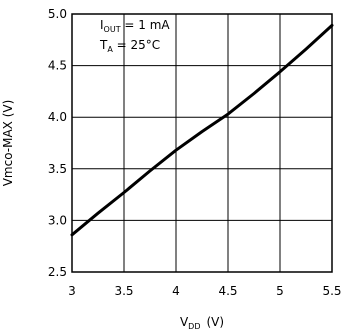  Describe the element at coordinates (331, 291) in the screenshot. I see `x-tick-label: 5.5` at that location.